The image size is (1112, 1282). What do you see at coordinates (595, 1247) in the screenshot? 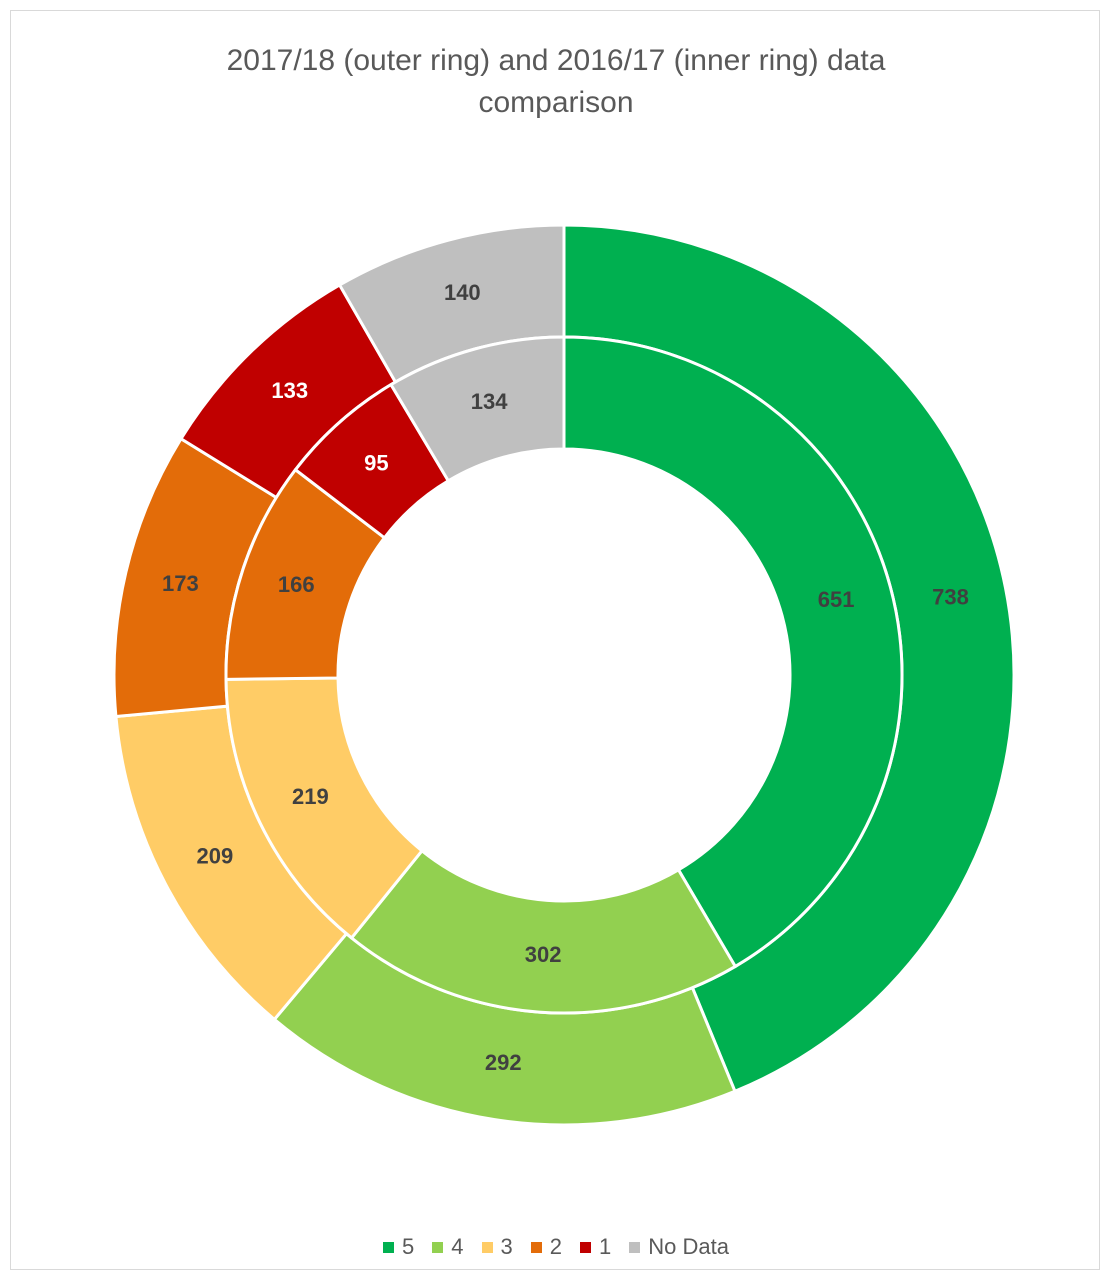
I see `legend-item: 1` at bounding box center [595, 1247].